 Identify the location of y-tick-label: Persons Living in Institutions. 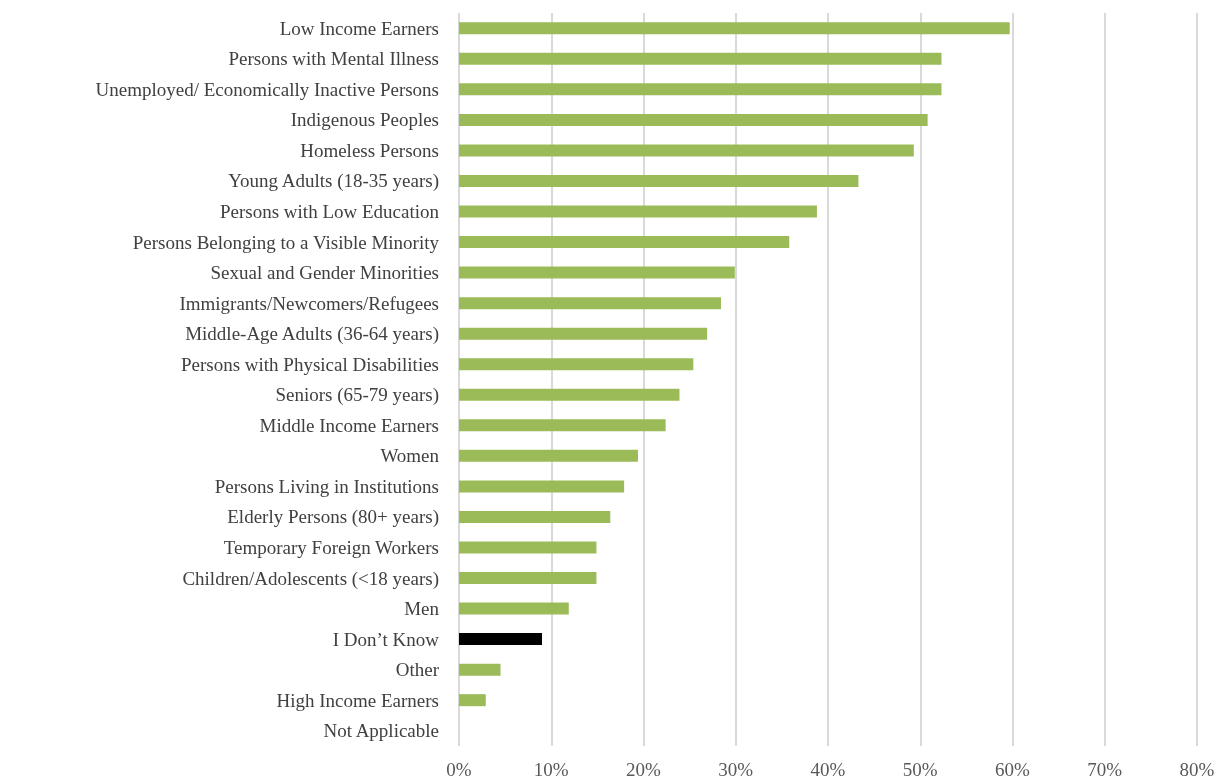
(326, 486).